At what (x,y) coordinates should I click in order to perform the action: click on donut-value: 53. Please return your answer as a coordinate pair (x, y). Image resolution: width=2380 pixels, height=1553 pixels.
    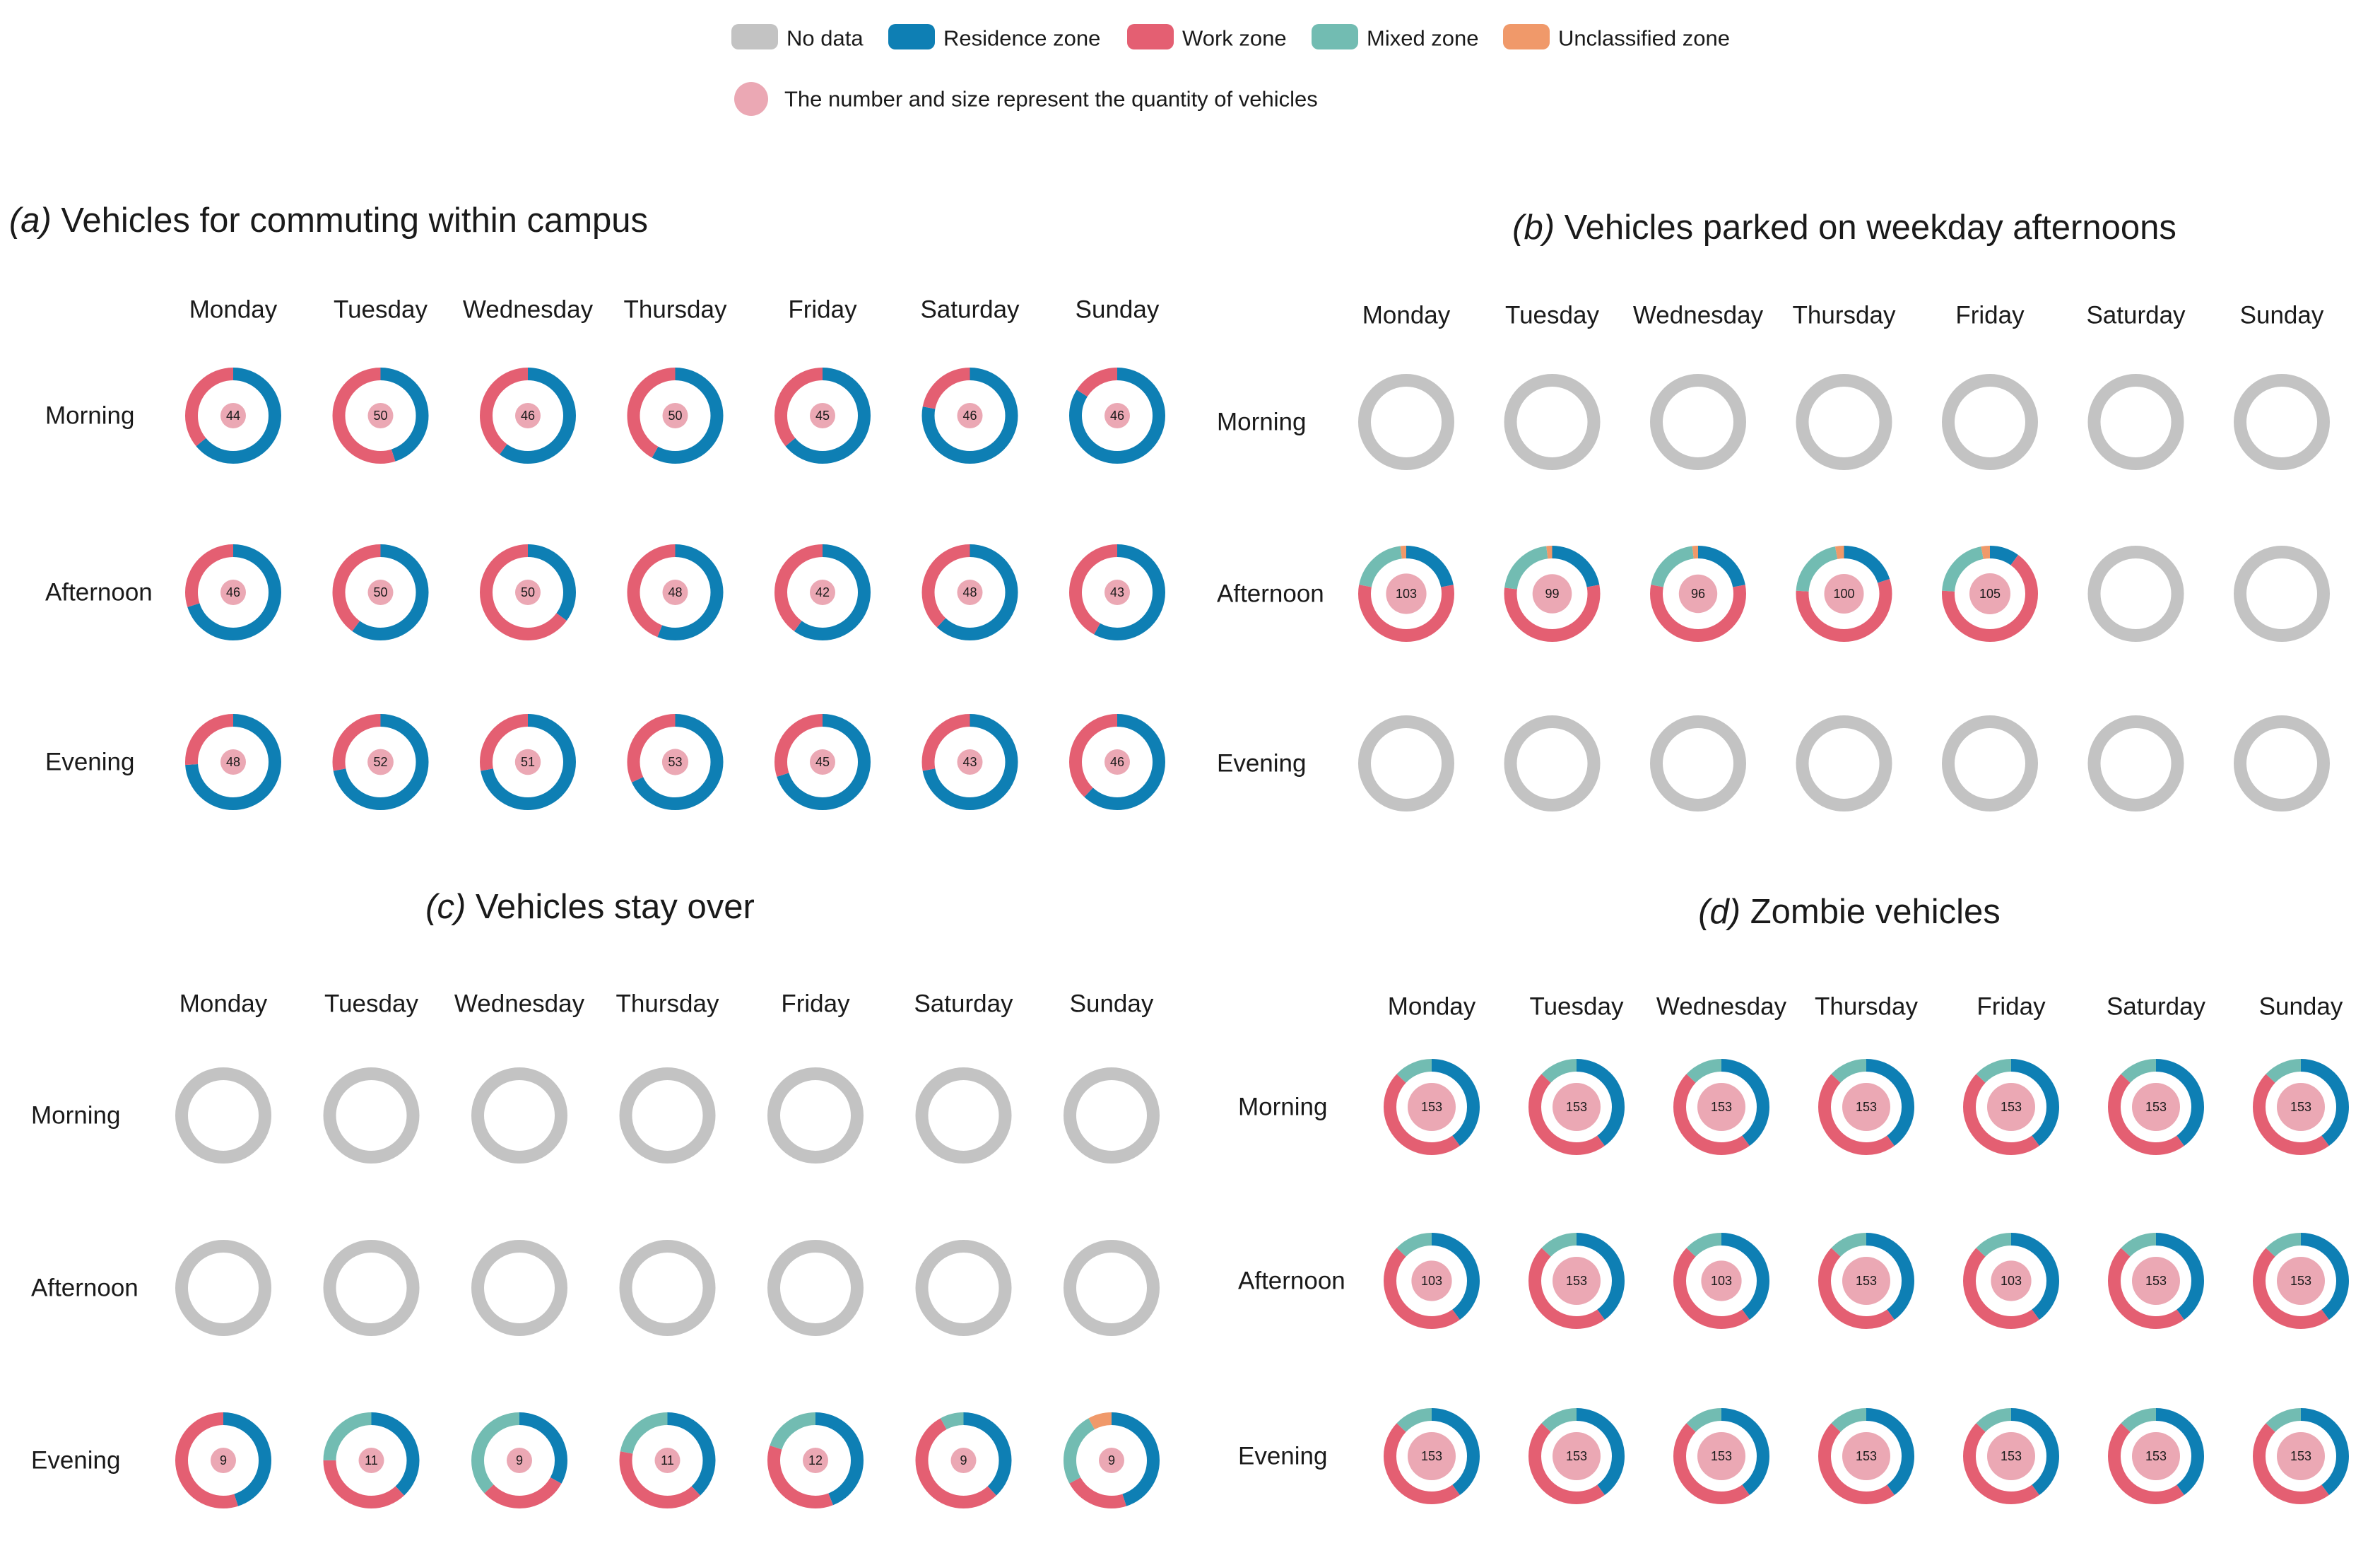
    Looking at the image, I should click on (675, 762).